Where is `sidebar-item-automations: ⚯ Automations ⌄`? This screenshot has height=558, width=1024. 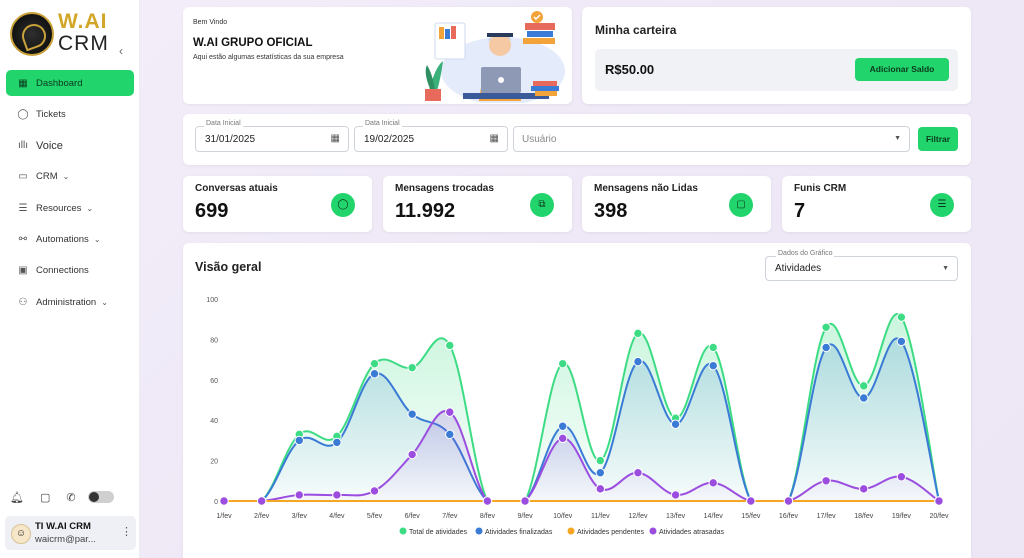
sidebar-item-automations: ⚯ Automations ⌄ is located at coordinates (70, 239).